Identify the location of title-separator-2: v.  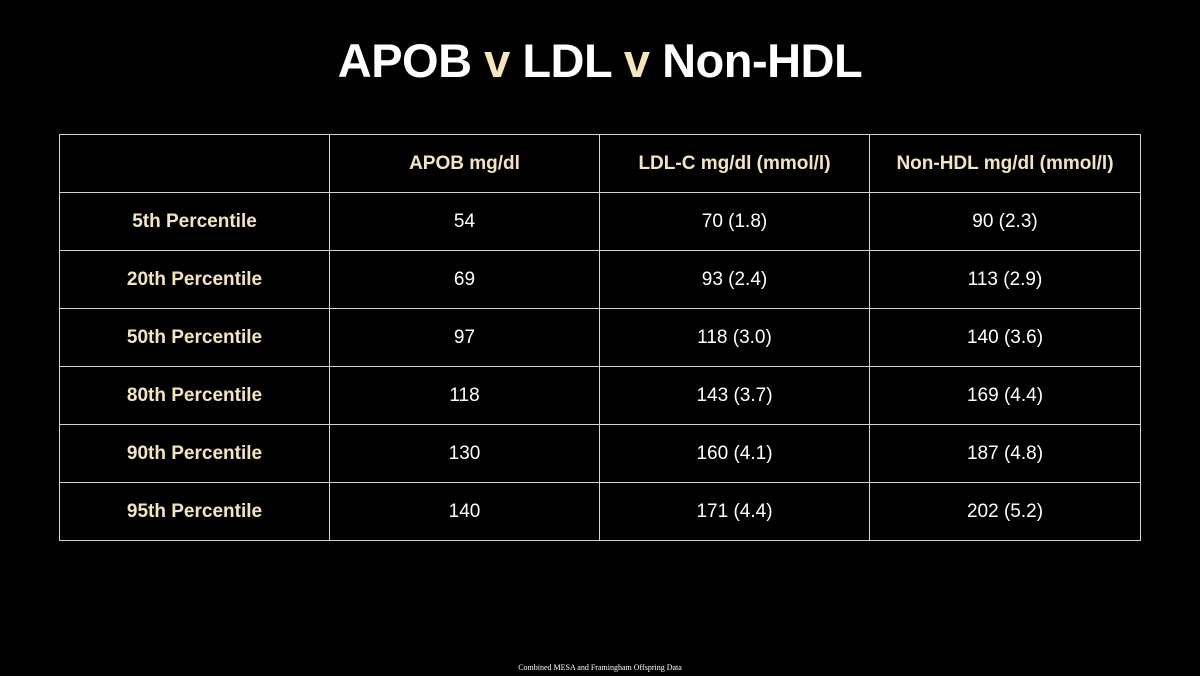
(636, 60).